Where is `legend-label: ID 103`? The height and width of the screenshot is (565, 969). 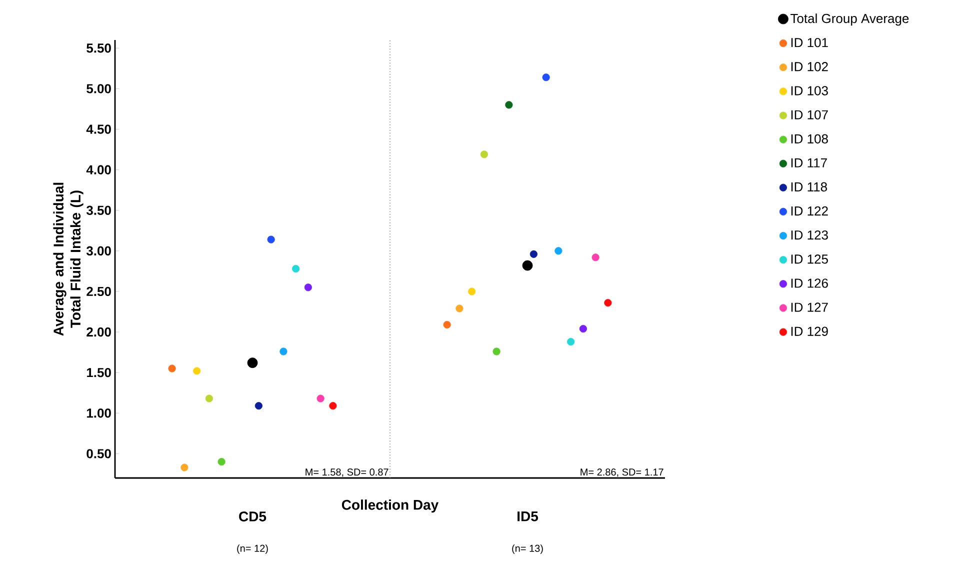 legend-label: ID 103 is located at coordinates (809, 91).